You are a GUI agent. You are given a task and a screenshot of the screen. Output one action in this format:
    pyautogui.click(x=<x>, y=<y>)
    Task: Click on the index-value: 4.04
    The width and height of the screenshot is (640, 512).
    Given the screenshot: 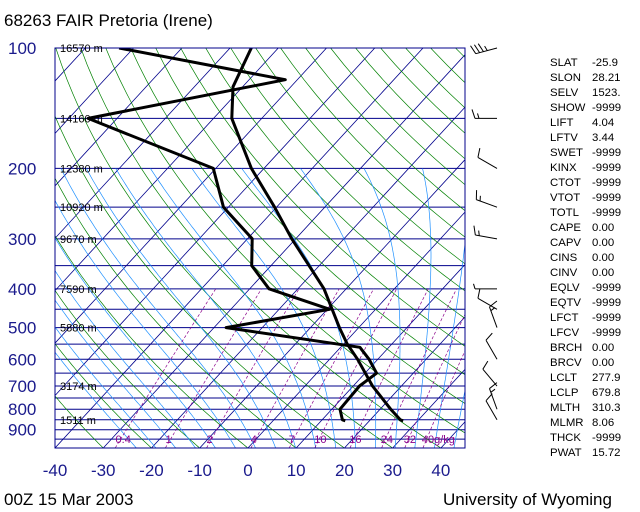 What is the action you would take?
    pyautogui.click(x=603, y=123)
    